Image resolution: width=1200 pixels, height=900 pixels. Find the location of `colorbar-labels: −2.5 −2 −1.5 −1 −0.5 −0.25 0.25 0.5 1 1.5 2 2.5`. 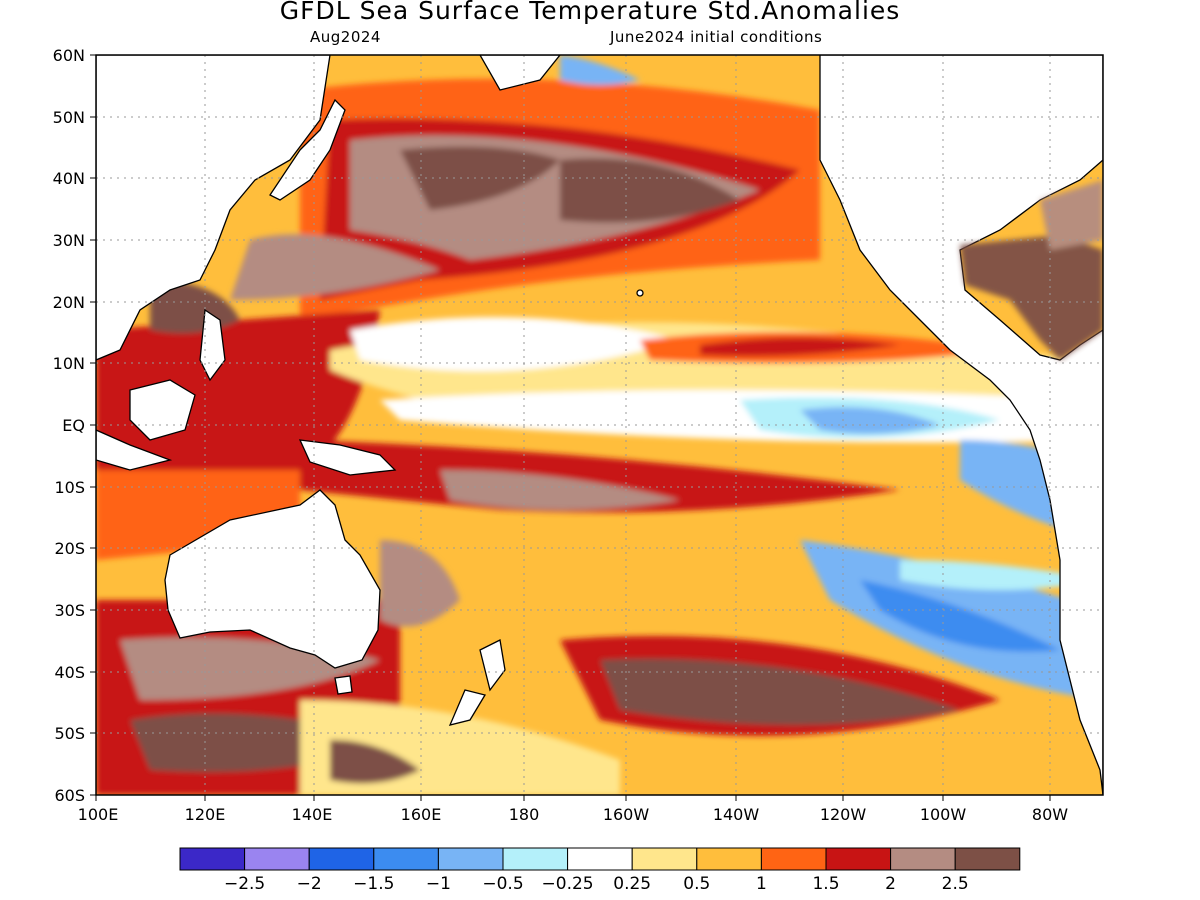

colorbar-labels: −2.5 −2 −1.5 −1 −0.5 −0.25 0.25 0.5 1 1.5 2 2.5 is located at coordinates (596, 884).